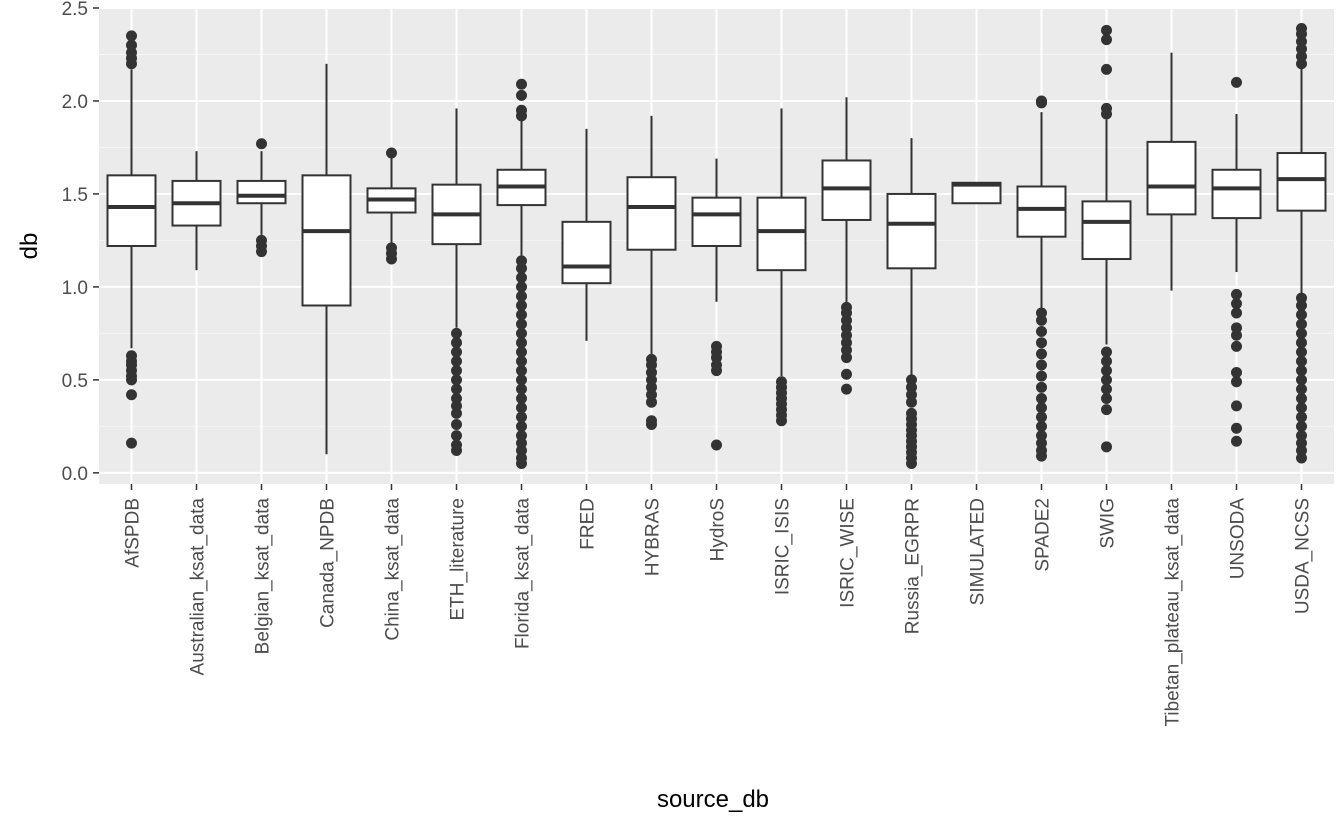 The image size is (1344, 830). I want to click on box-ETH_literature, so click(456, 282).